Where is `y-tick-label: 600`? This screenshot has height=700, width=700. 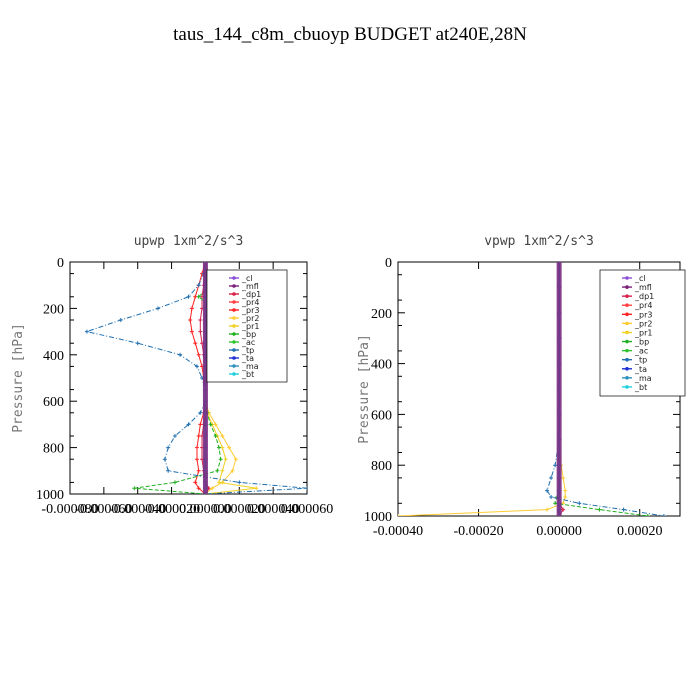
y-tick-label: 600 is located at coordinates (53, 402).